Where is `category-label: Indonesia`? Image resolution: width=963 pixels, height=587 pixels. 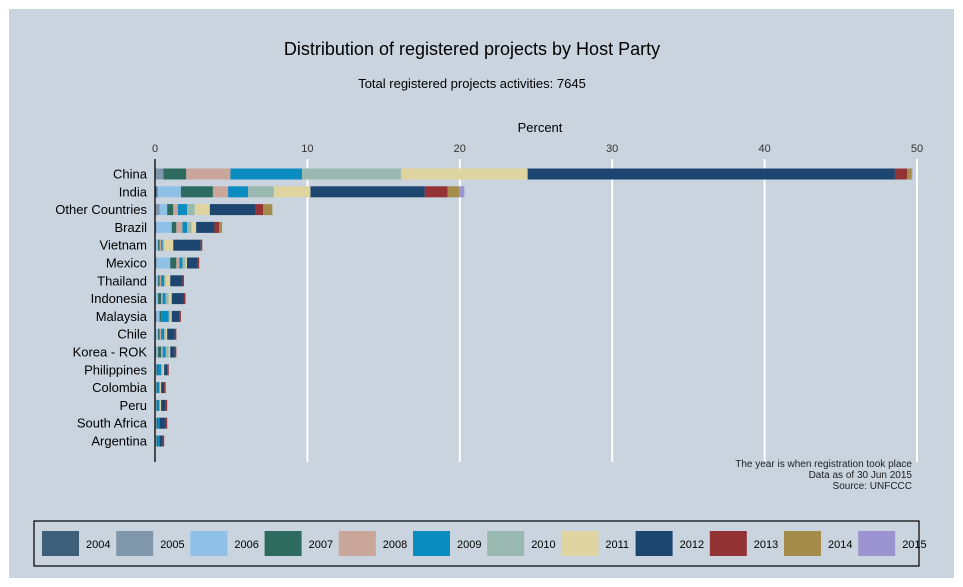 category-label: Indonesia is located at coordinates (119, 298).